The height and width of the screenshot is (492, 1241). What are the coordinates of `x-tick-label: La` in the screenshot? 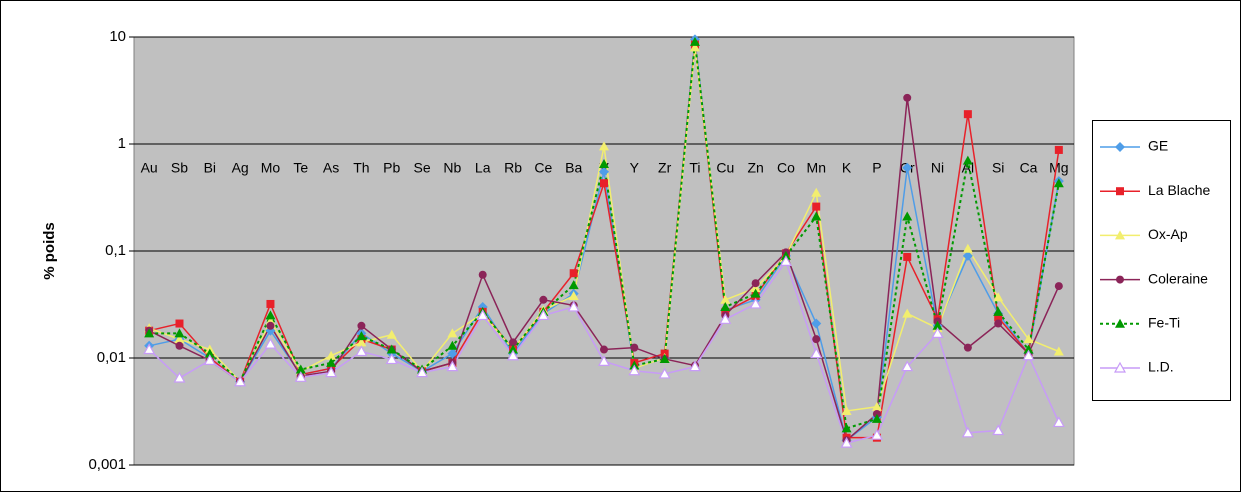 It's located at (483, 168).